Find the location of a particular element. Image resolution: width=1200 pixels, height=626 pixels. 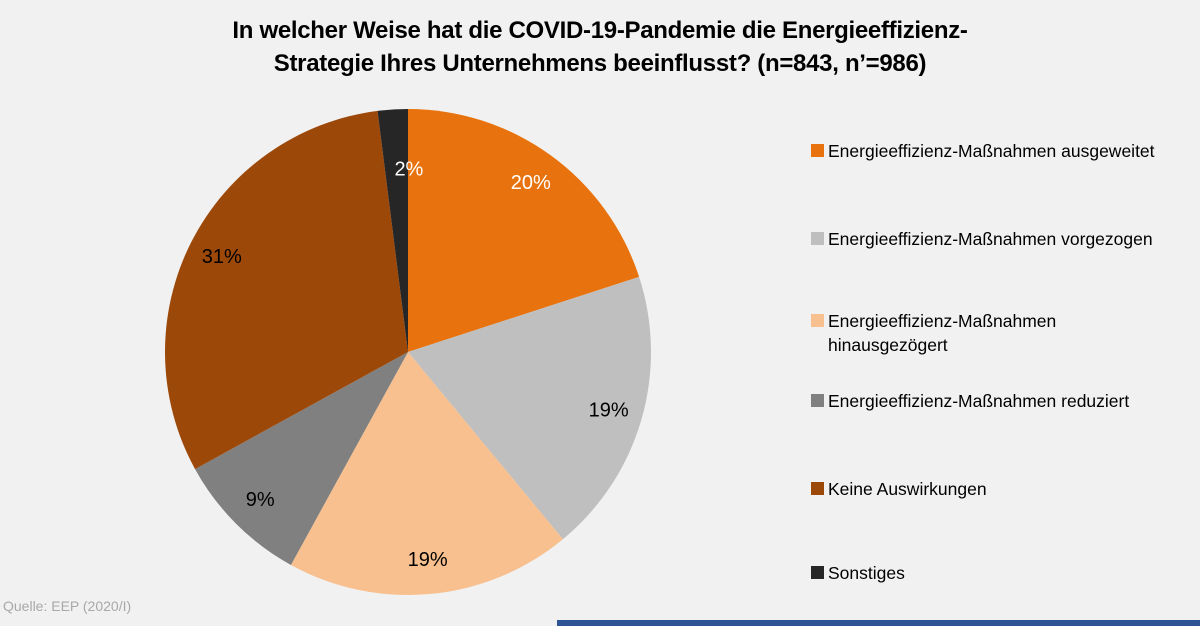

source-note: Quelle: EEP (2020/I) is located at coordinates (67, 606).